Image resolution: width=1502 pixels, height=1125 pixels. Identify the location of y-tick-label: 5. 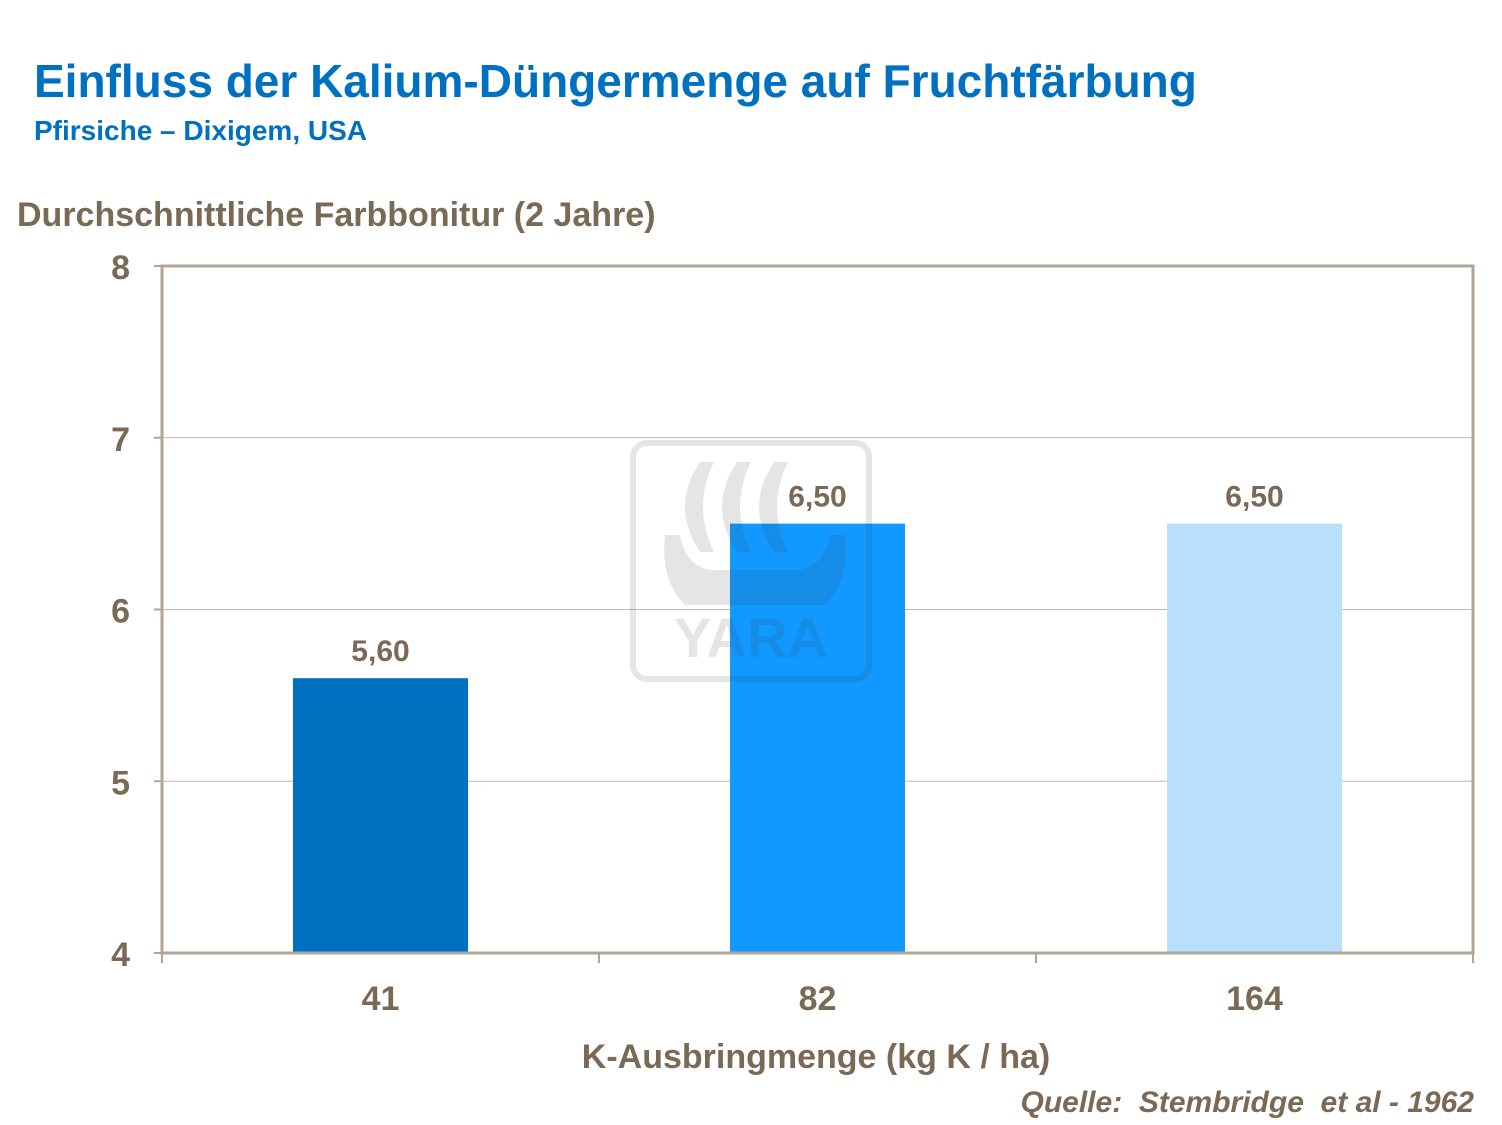
(120, 783).